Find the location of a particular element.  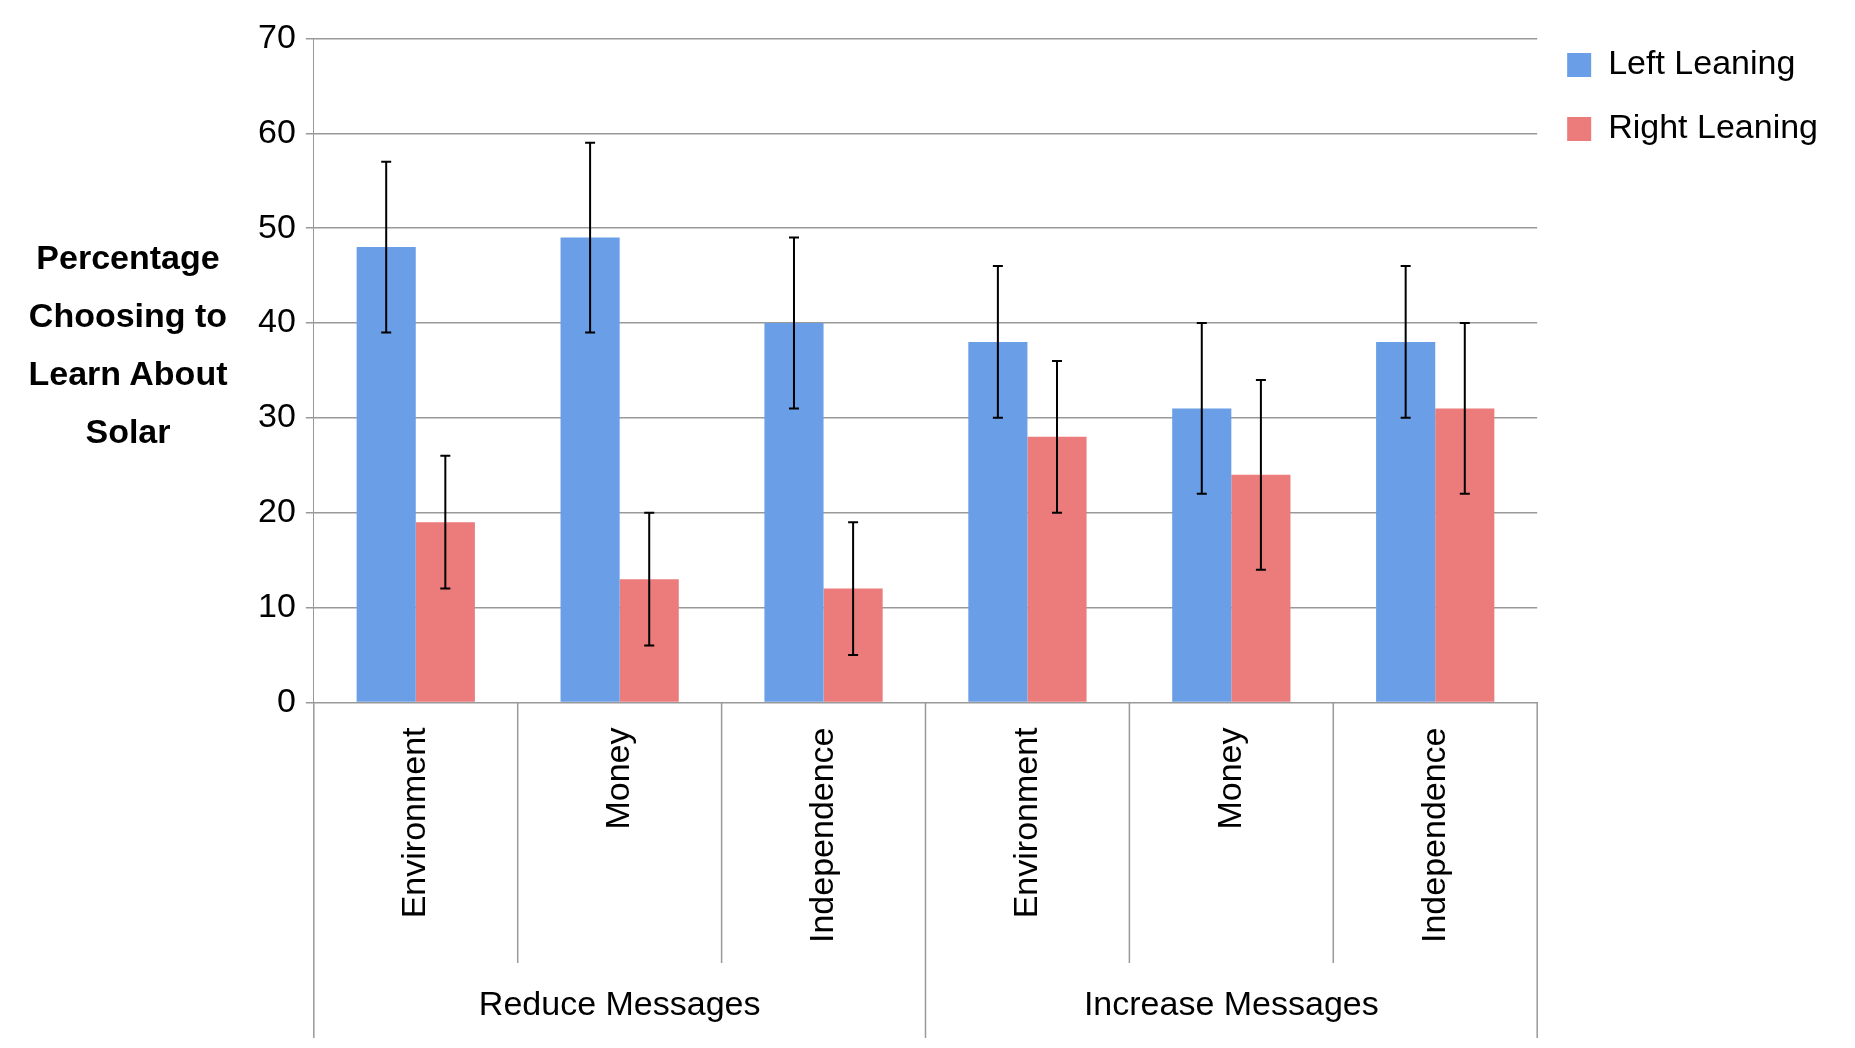

y-tick-label: 10 is located at coordinates (276, 604).